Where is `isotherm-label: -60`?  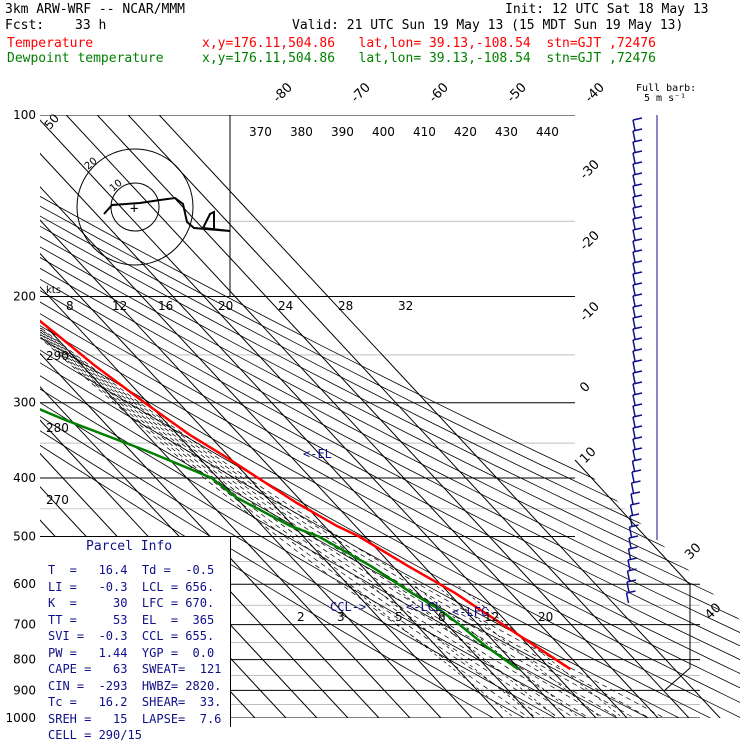 isotherm-label: -60 is located at coordinates (439, 93).